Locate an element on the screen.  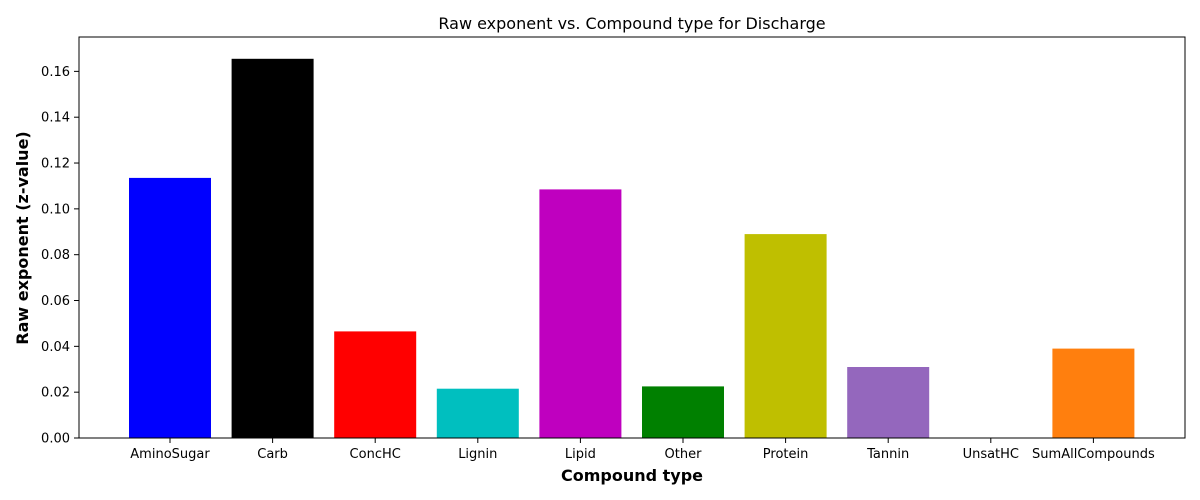
y-axis-title: Raw exponent (z-value) is located at coordinates (22, 237).